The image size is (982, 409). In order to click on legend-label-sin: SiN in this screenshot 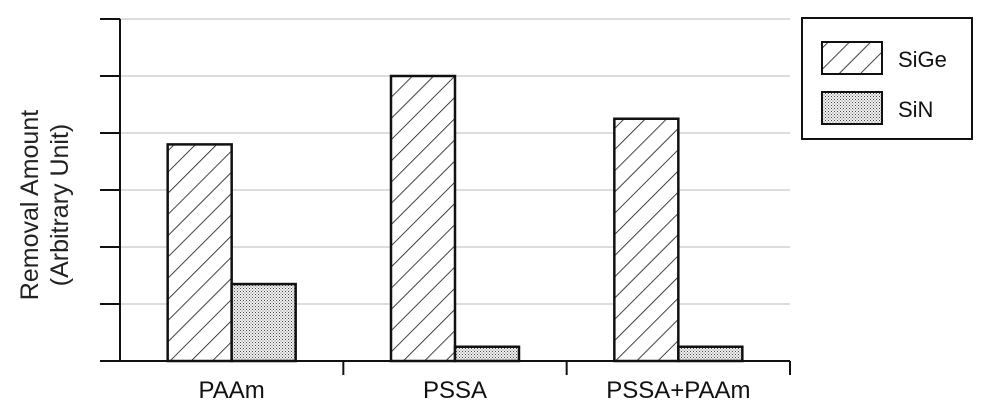, I will do `click(915, 109)`.